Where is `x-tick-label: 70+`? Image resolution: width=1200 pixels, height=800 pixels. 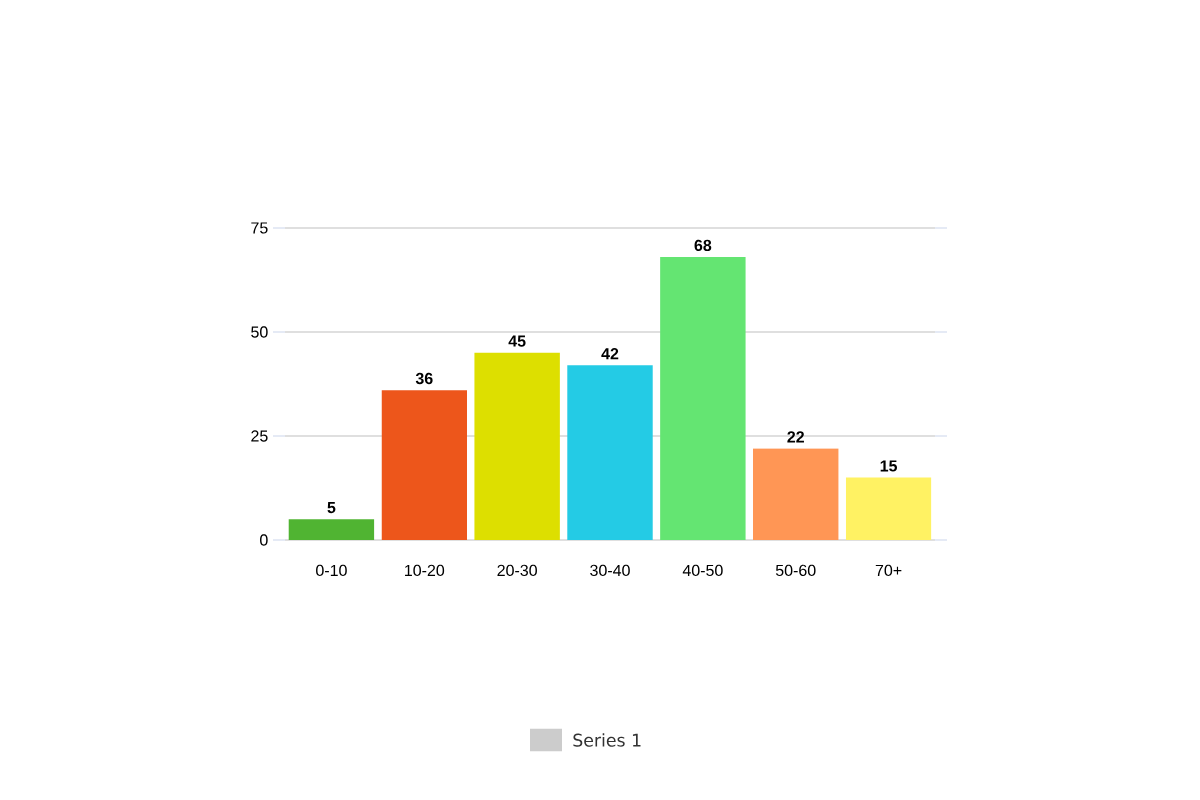 x-tick-label: 70+ is located at coordinates (888, 570).